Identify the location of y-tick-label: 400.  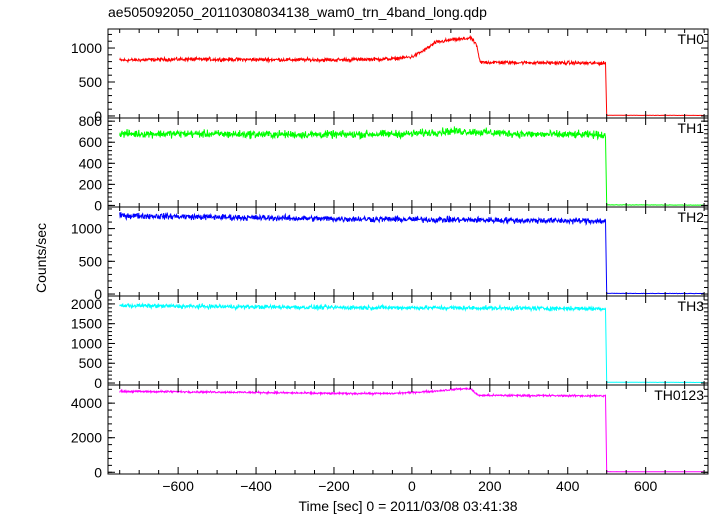
(91, 163).